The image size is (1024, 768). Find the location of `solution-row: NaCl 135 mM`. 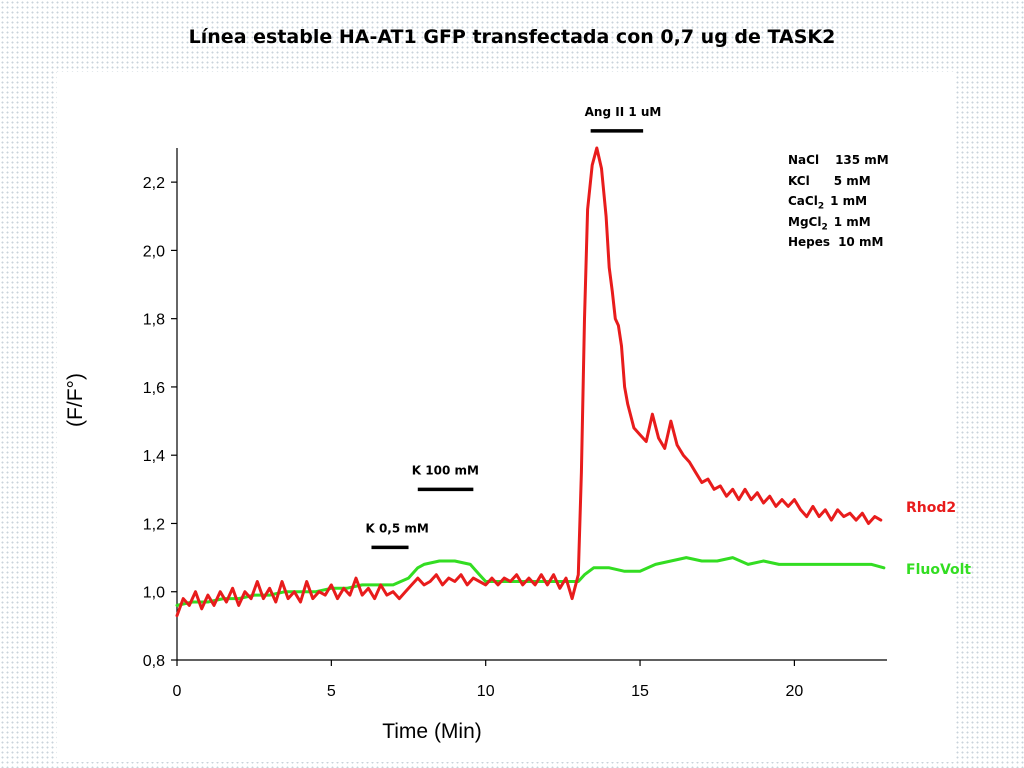

solution-row: NaCl 135 mM is located at coordinates (838, 160).